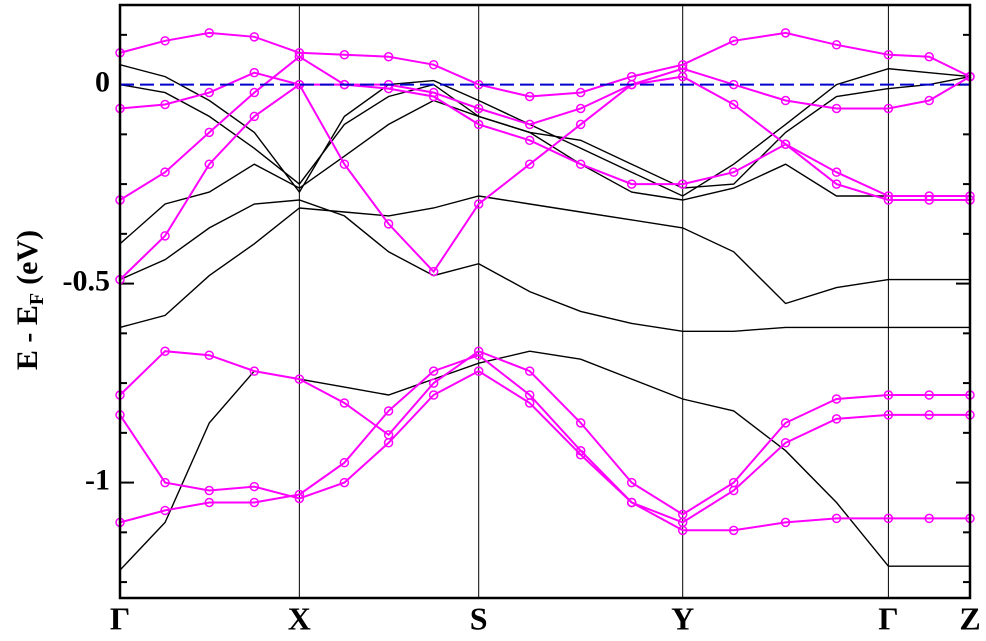 This screenshot has width=986, height=641. What do you see at coordinates (682, 618) in the screenshot?
I see `x-tick-label: Y` at bounding box center [682, 618].